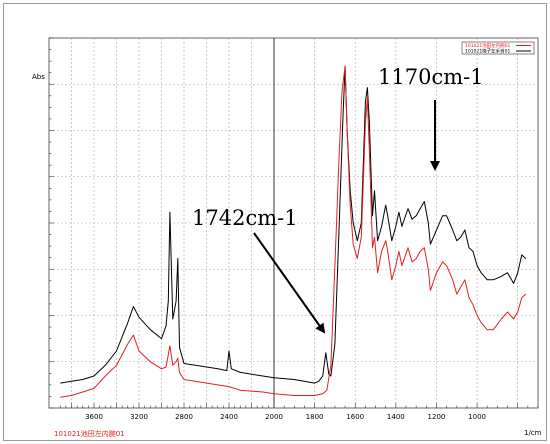 Image resolution: width=550 pixels, height=444 pixels. Describe the element at coordinates (431, 77) in the screenshot. I see `annotation-1170: 1170cm-1` at that location.